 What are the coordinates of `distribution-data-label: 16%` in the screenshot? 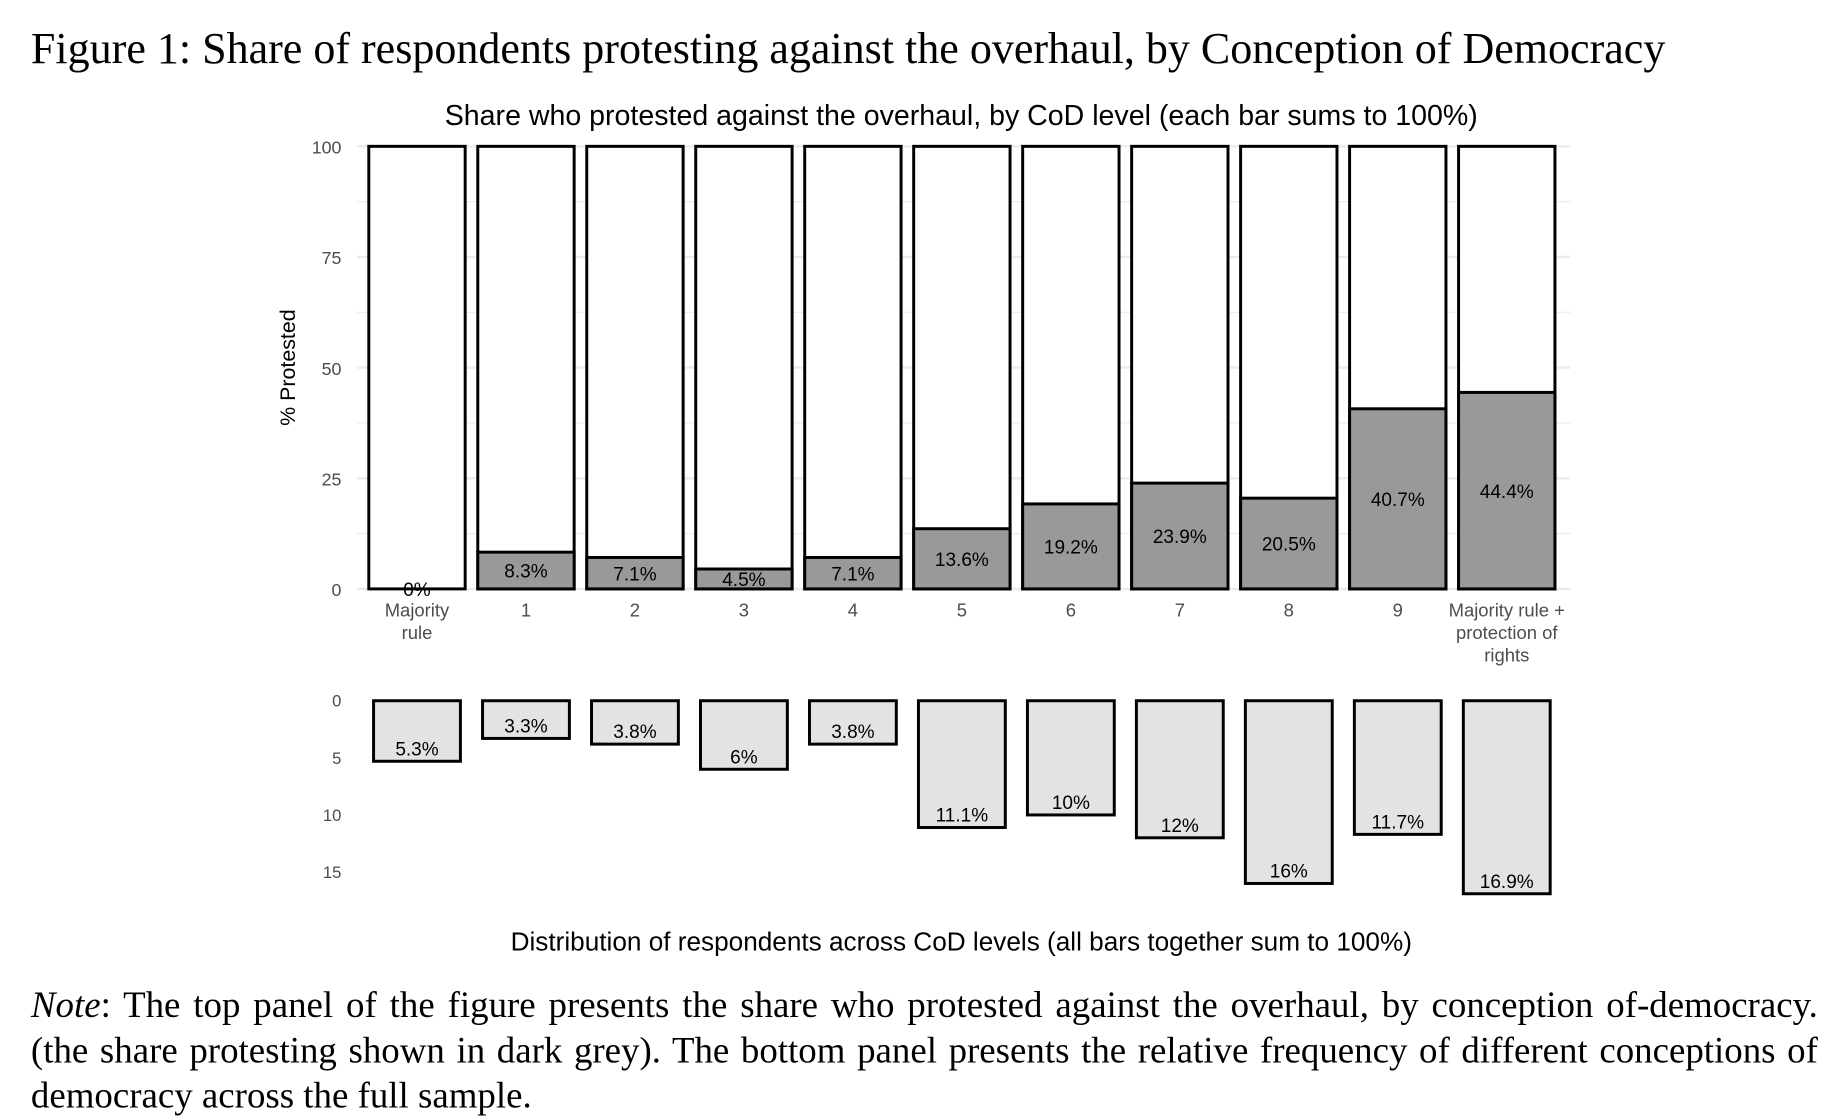 It's located at (1289, 872).